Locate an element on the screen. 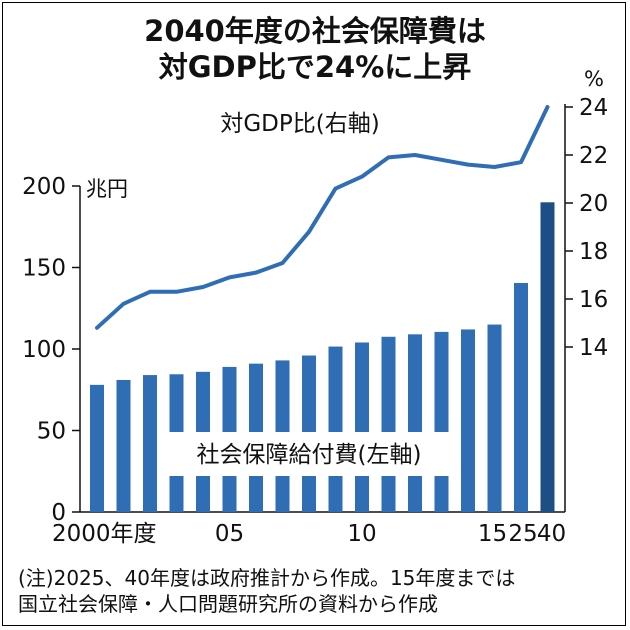 The image size is (630, 630). right-tick-label: 20 is located at coordinates (593, 204).